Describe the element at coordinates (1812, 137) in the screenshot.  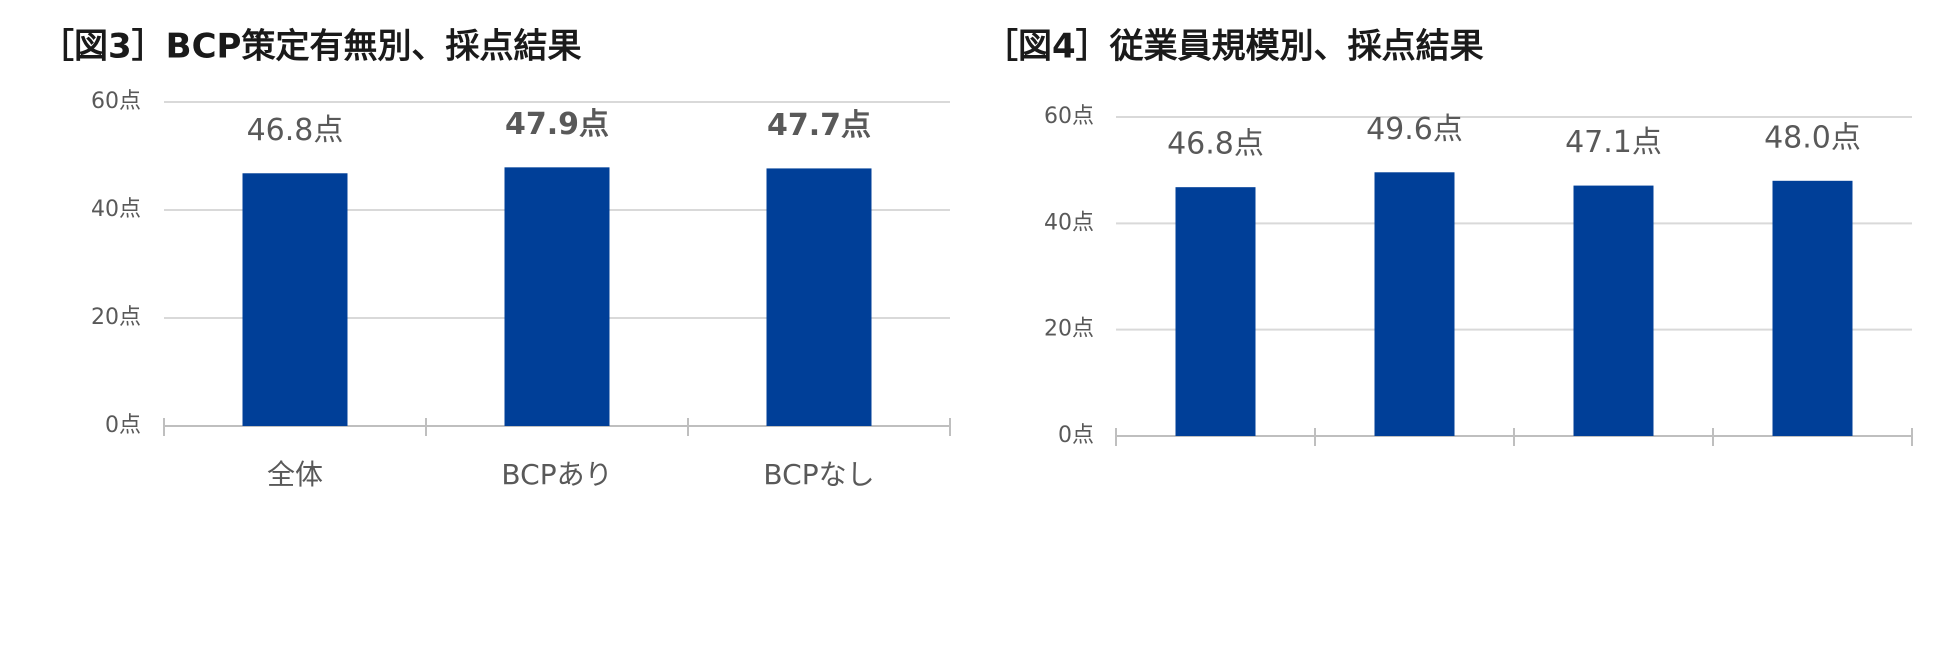
I see `value-label: 48.0点` at that location.